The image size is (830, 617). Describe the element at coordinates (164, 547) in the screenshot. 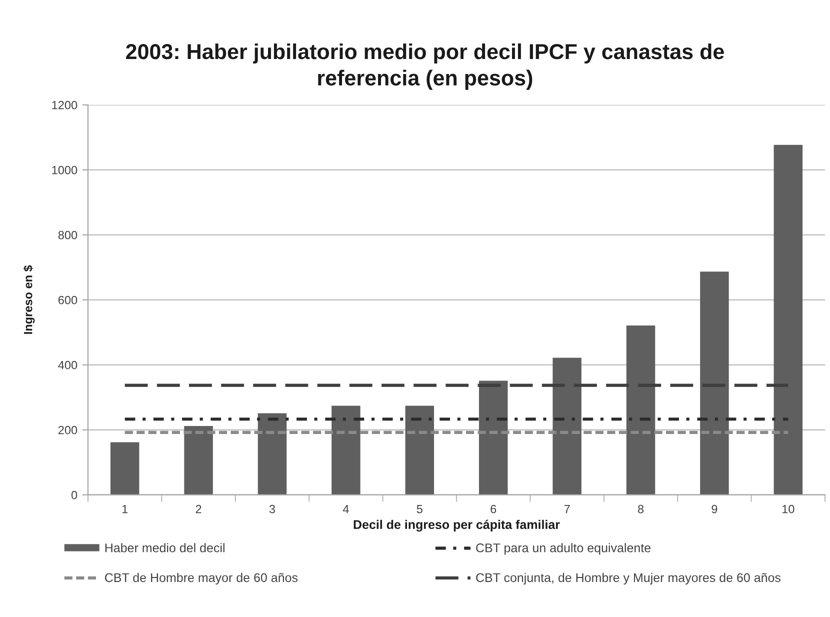

I see `legend-label: Haber medio del decil` at that location.